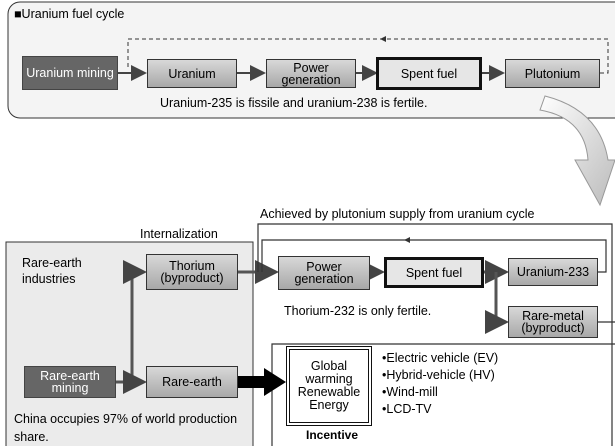 This screenshot has width=615, height=446. I want to click on box: Rare-earth mining, so click(70, 382).